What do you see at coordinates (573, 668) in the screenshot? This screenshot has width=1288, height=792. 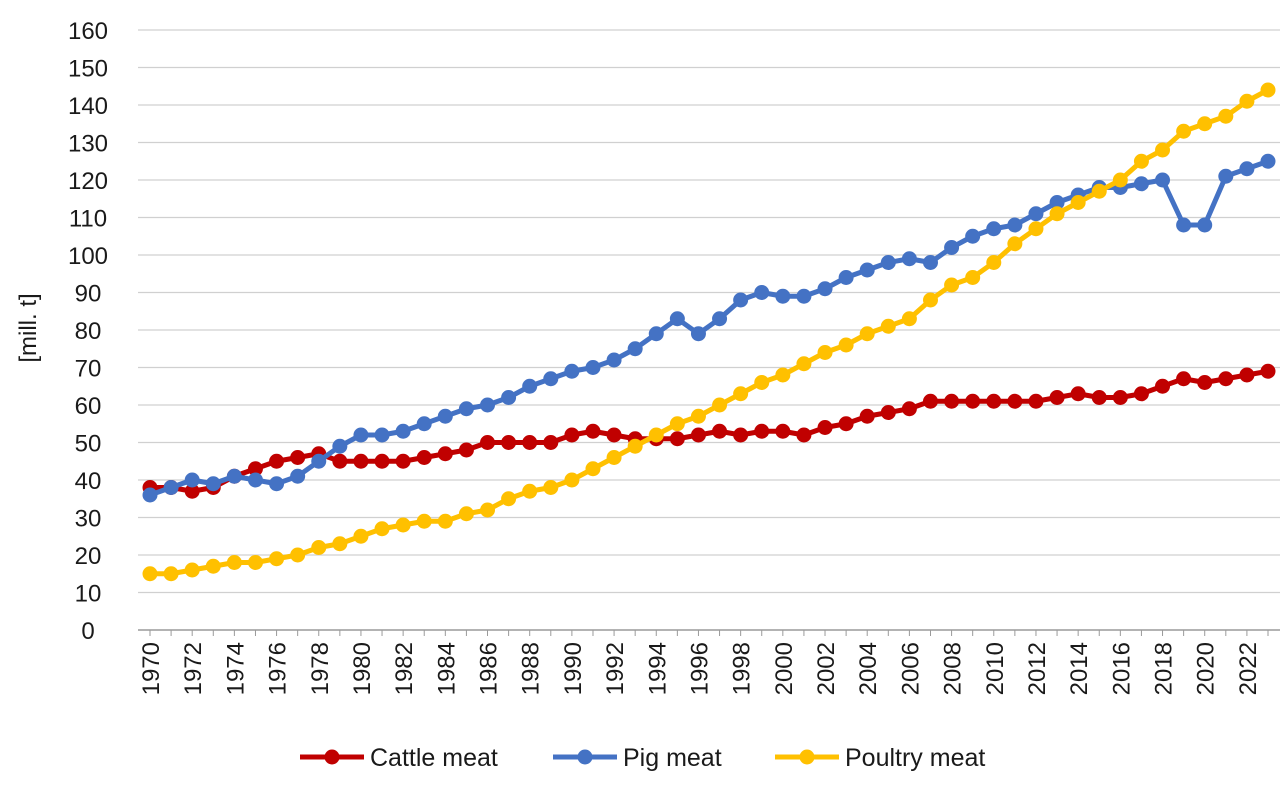 I see `x-tick-label: 1990` at bounding box center [573, 668].